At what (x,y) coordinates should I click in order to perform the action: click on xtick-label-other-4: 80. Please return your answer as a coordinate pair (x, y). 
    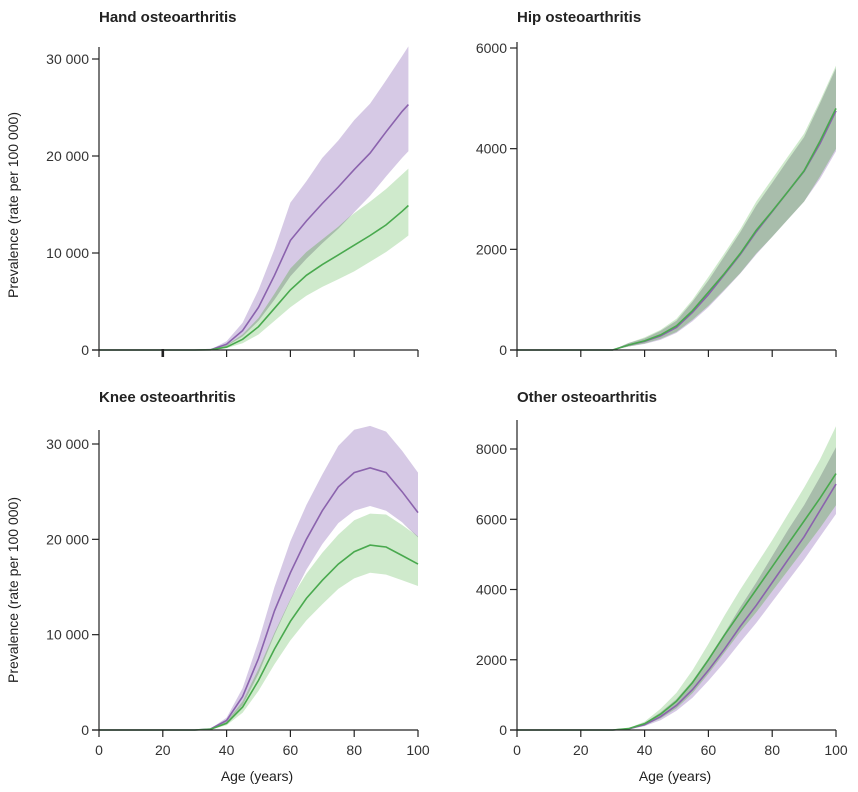
    Looking at the image, I should click on (772, 750).